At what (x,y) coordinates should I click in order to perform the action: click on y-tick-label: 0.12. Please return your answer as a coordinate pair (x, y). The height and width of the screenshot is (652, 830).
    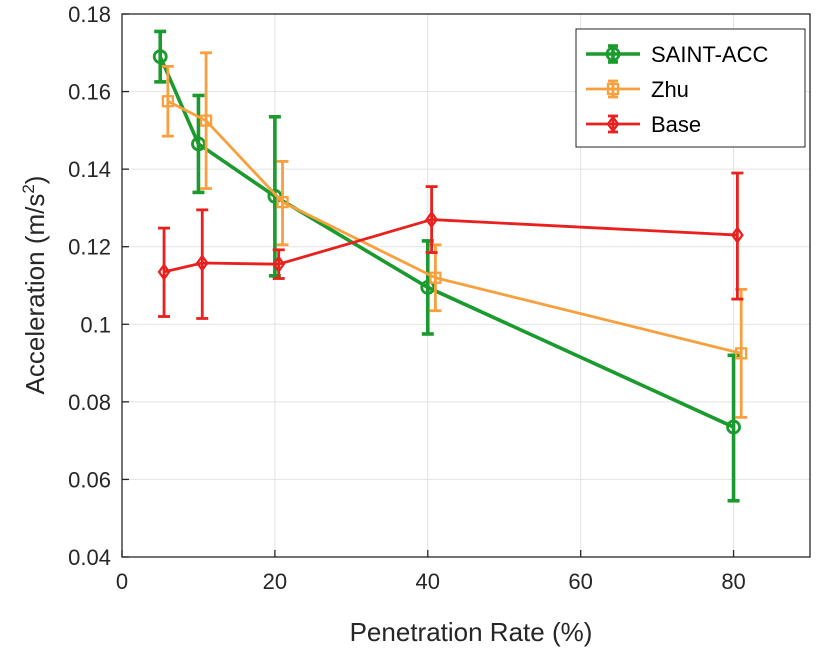
    Looking at the image, I should click on (89, 247).